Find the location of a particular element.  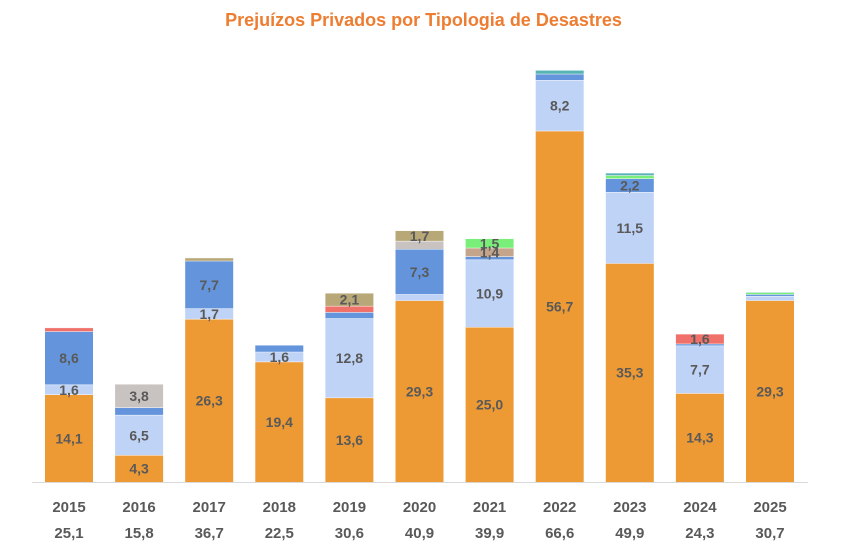

category-label-2022: 2022 is located at coordinates (559, 507).